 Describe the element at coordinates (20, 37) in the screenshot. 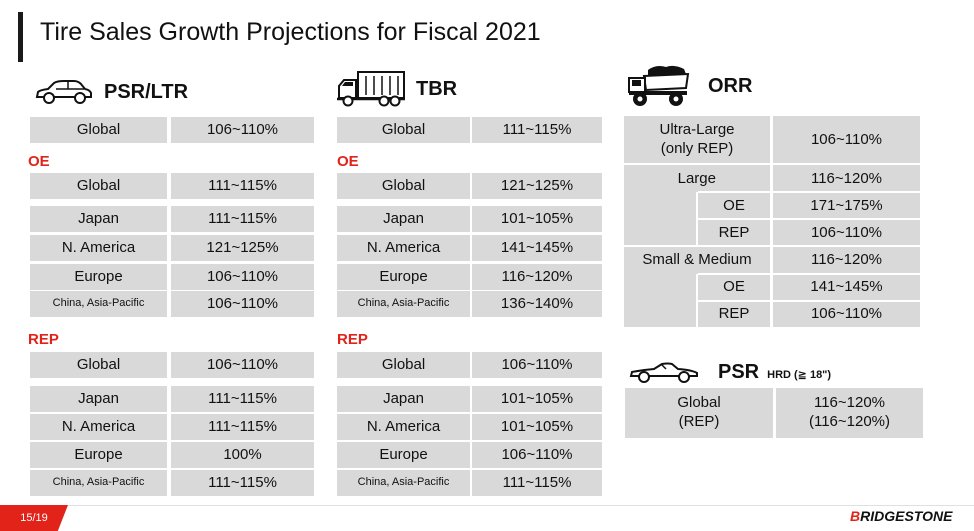

I see `title-accent-bar` at that location.